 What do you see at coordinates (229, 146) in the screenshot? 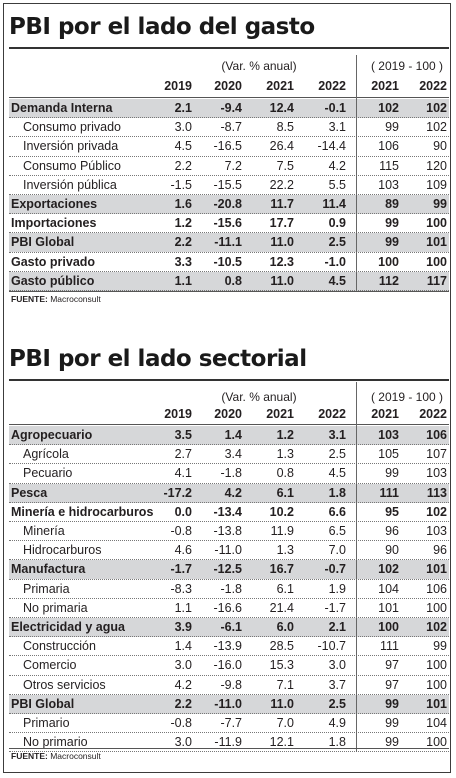
I see `table-row: Inversión privada 4.5 -16.5 26.4 -14.4 106 90` at bounding box center [229, 146].